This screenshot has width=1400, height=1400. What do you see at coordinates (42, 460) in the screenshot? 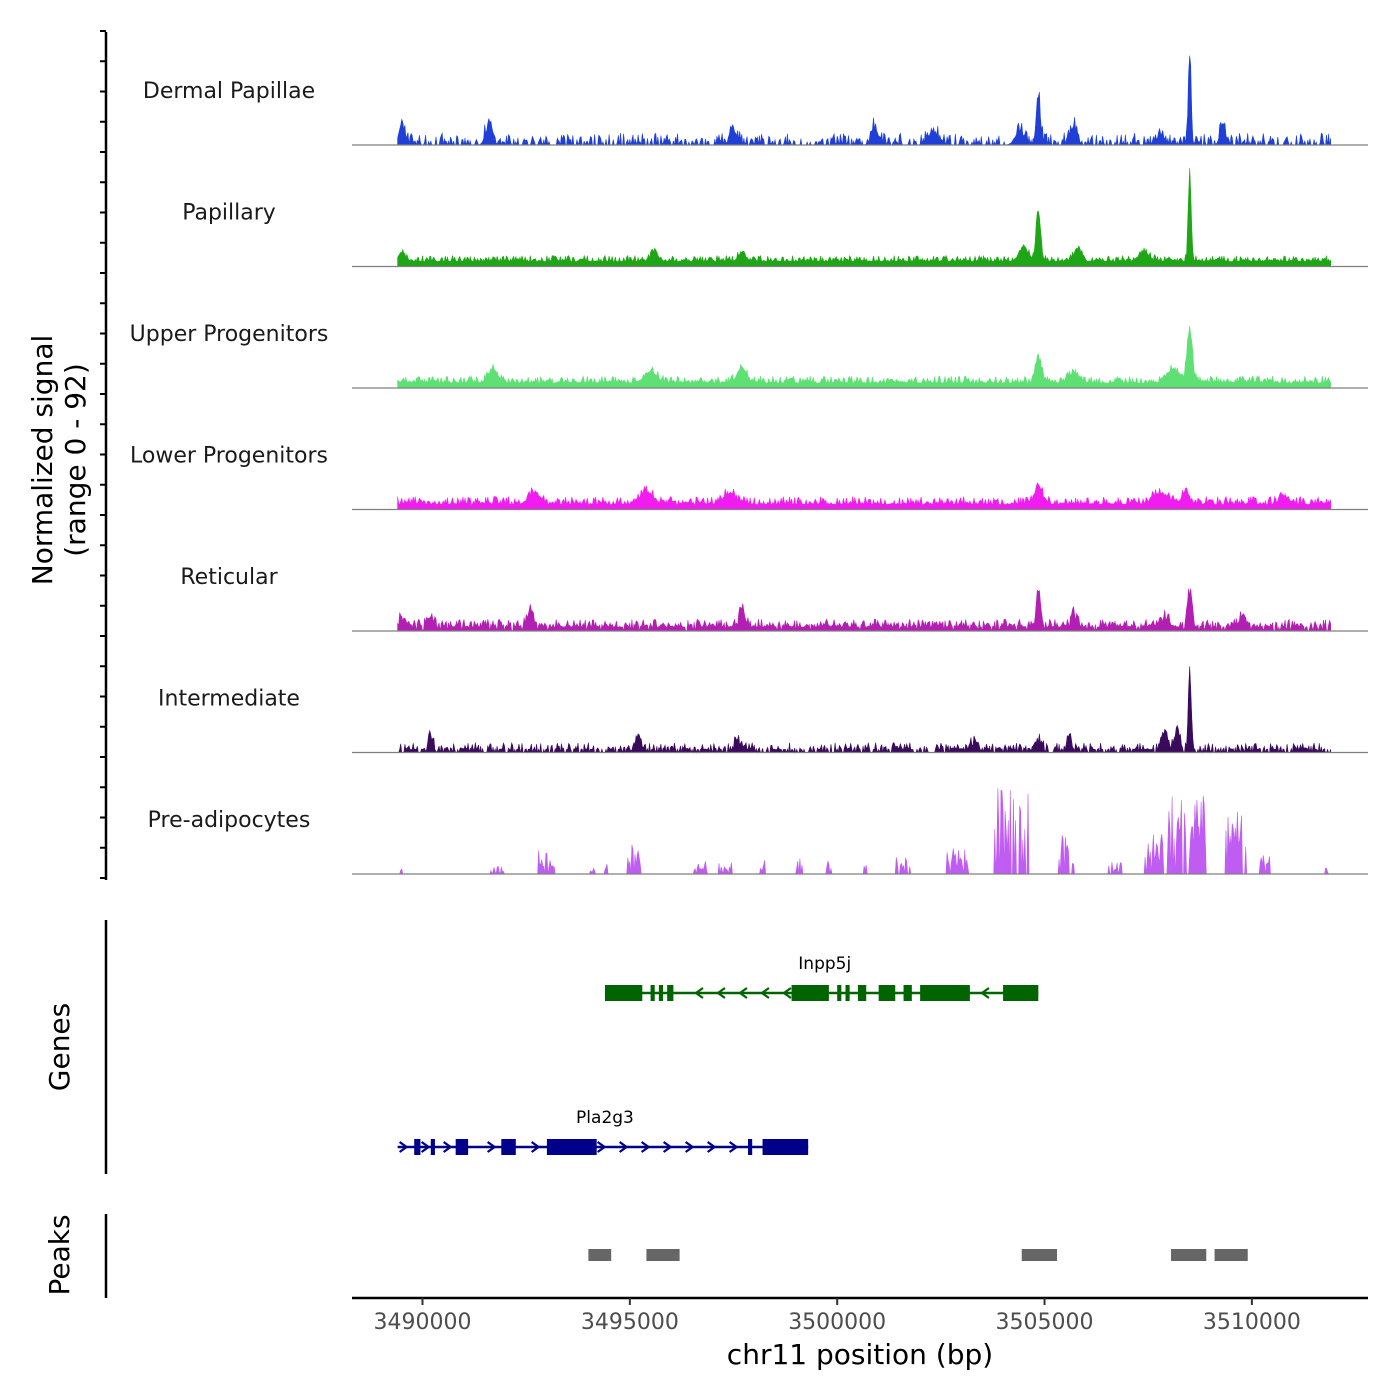
I see `ylabel-line1: Normalized signal` at bounding box center [42, 460].